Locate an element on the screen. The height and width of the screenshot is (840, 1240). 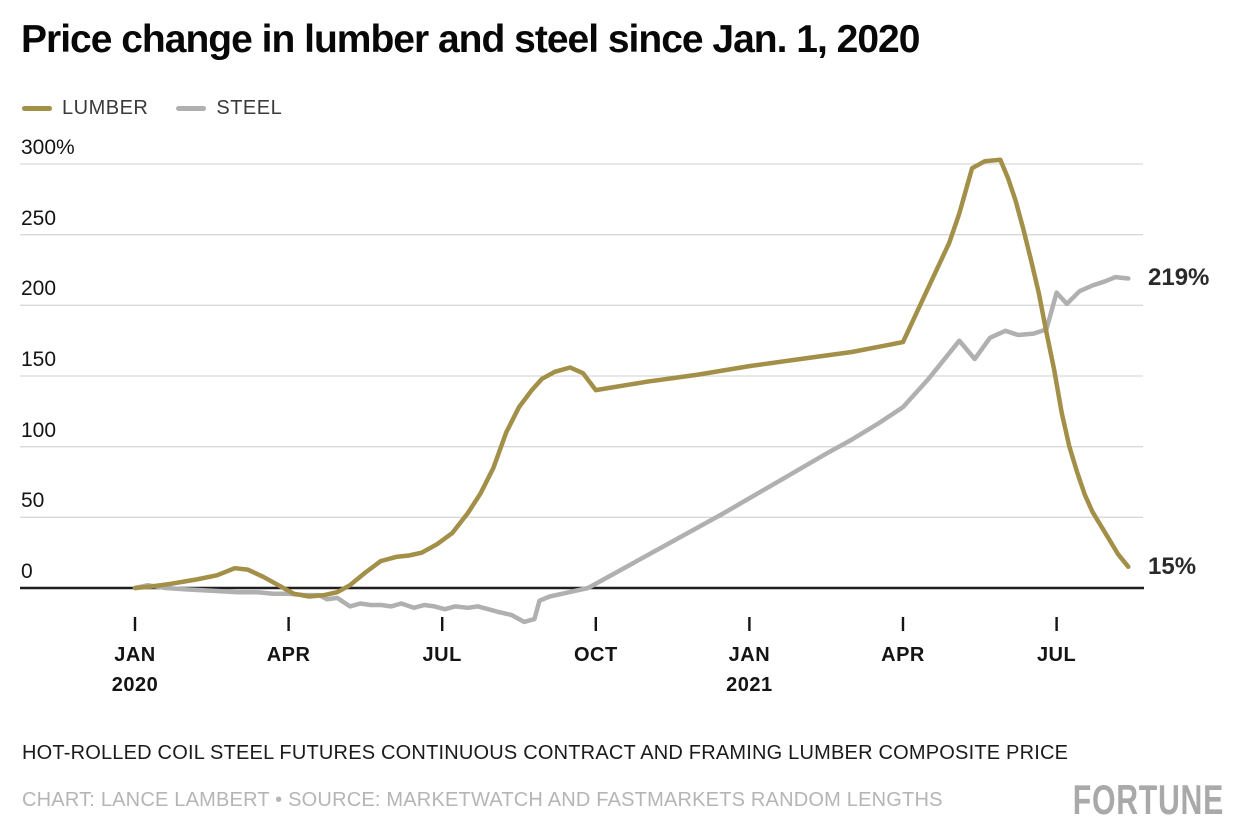
fortune-logo: FORTUNE is located at coordinates (1148, 799).